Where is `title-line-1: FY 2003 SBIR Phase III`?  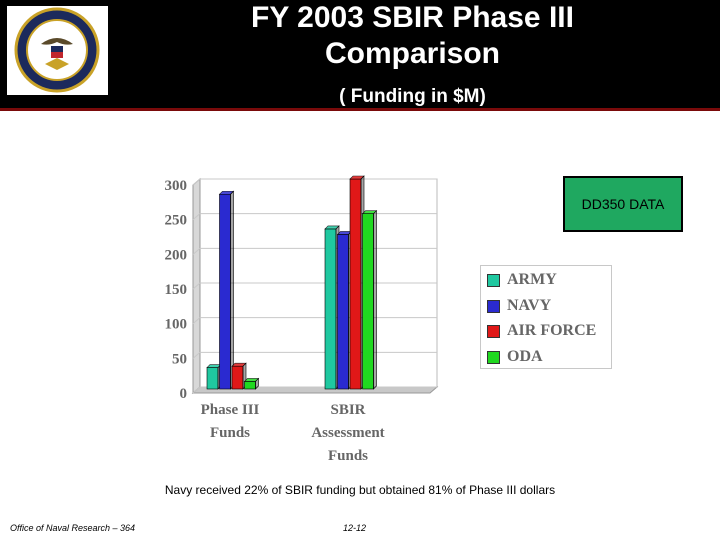 title-line-1: FY 2003 SBIR Phase III is located at coordinates (412, 17).